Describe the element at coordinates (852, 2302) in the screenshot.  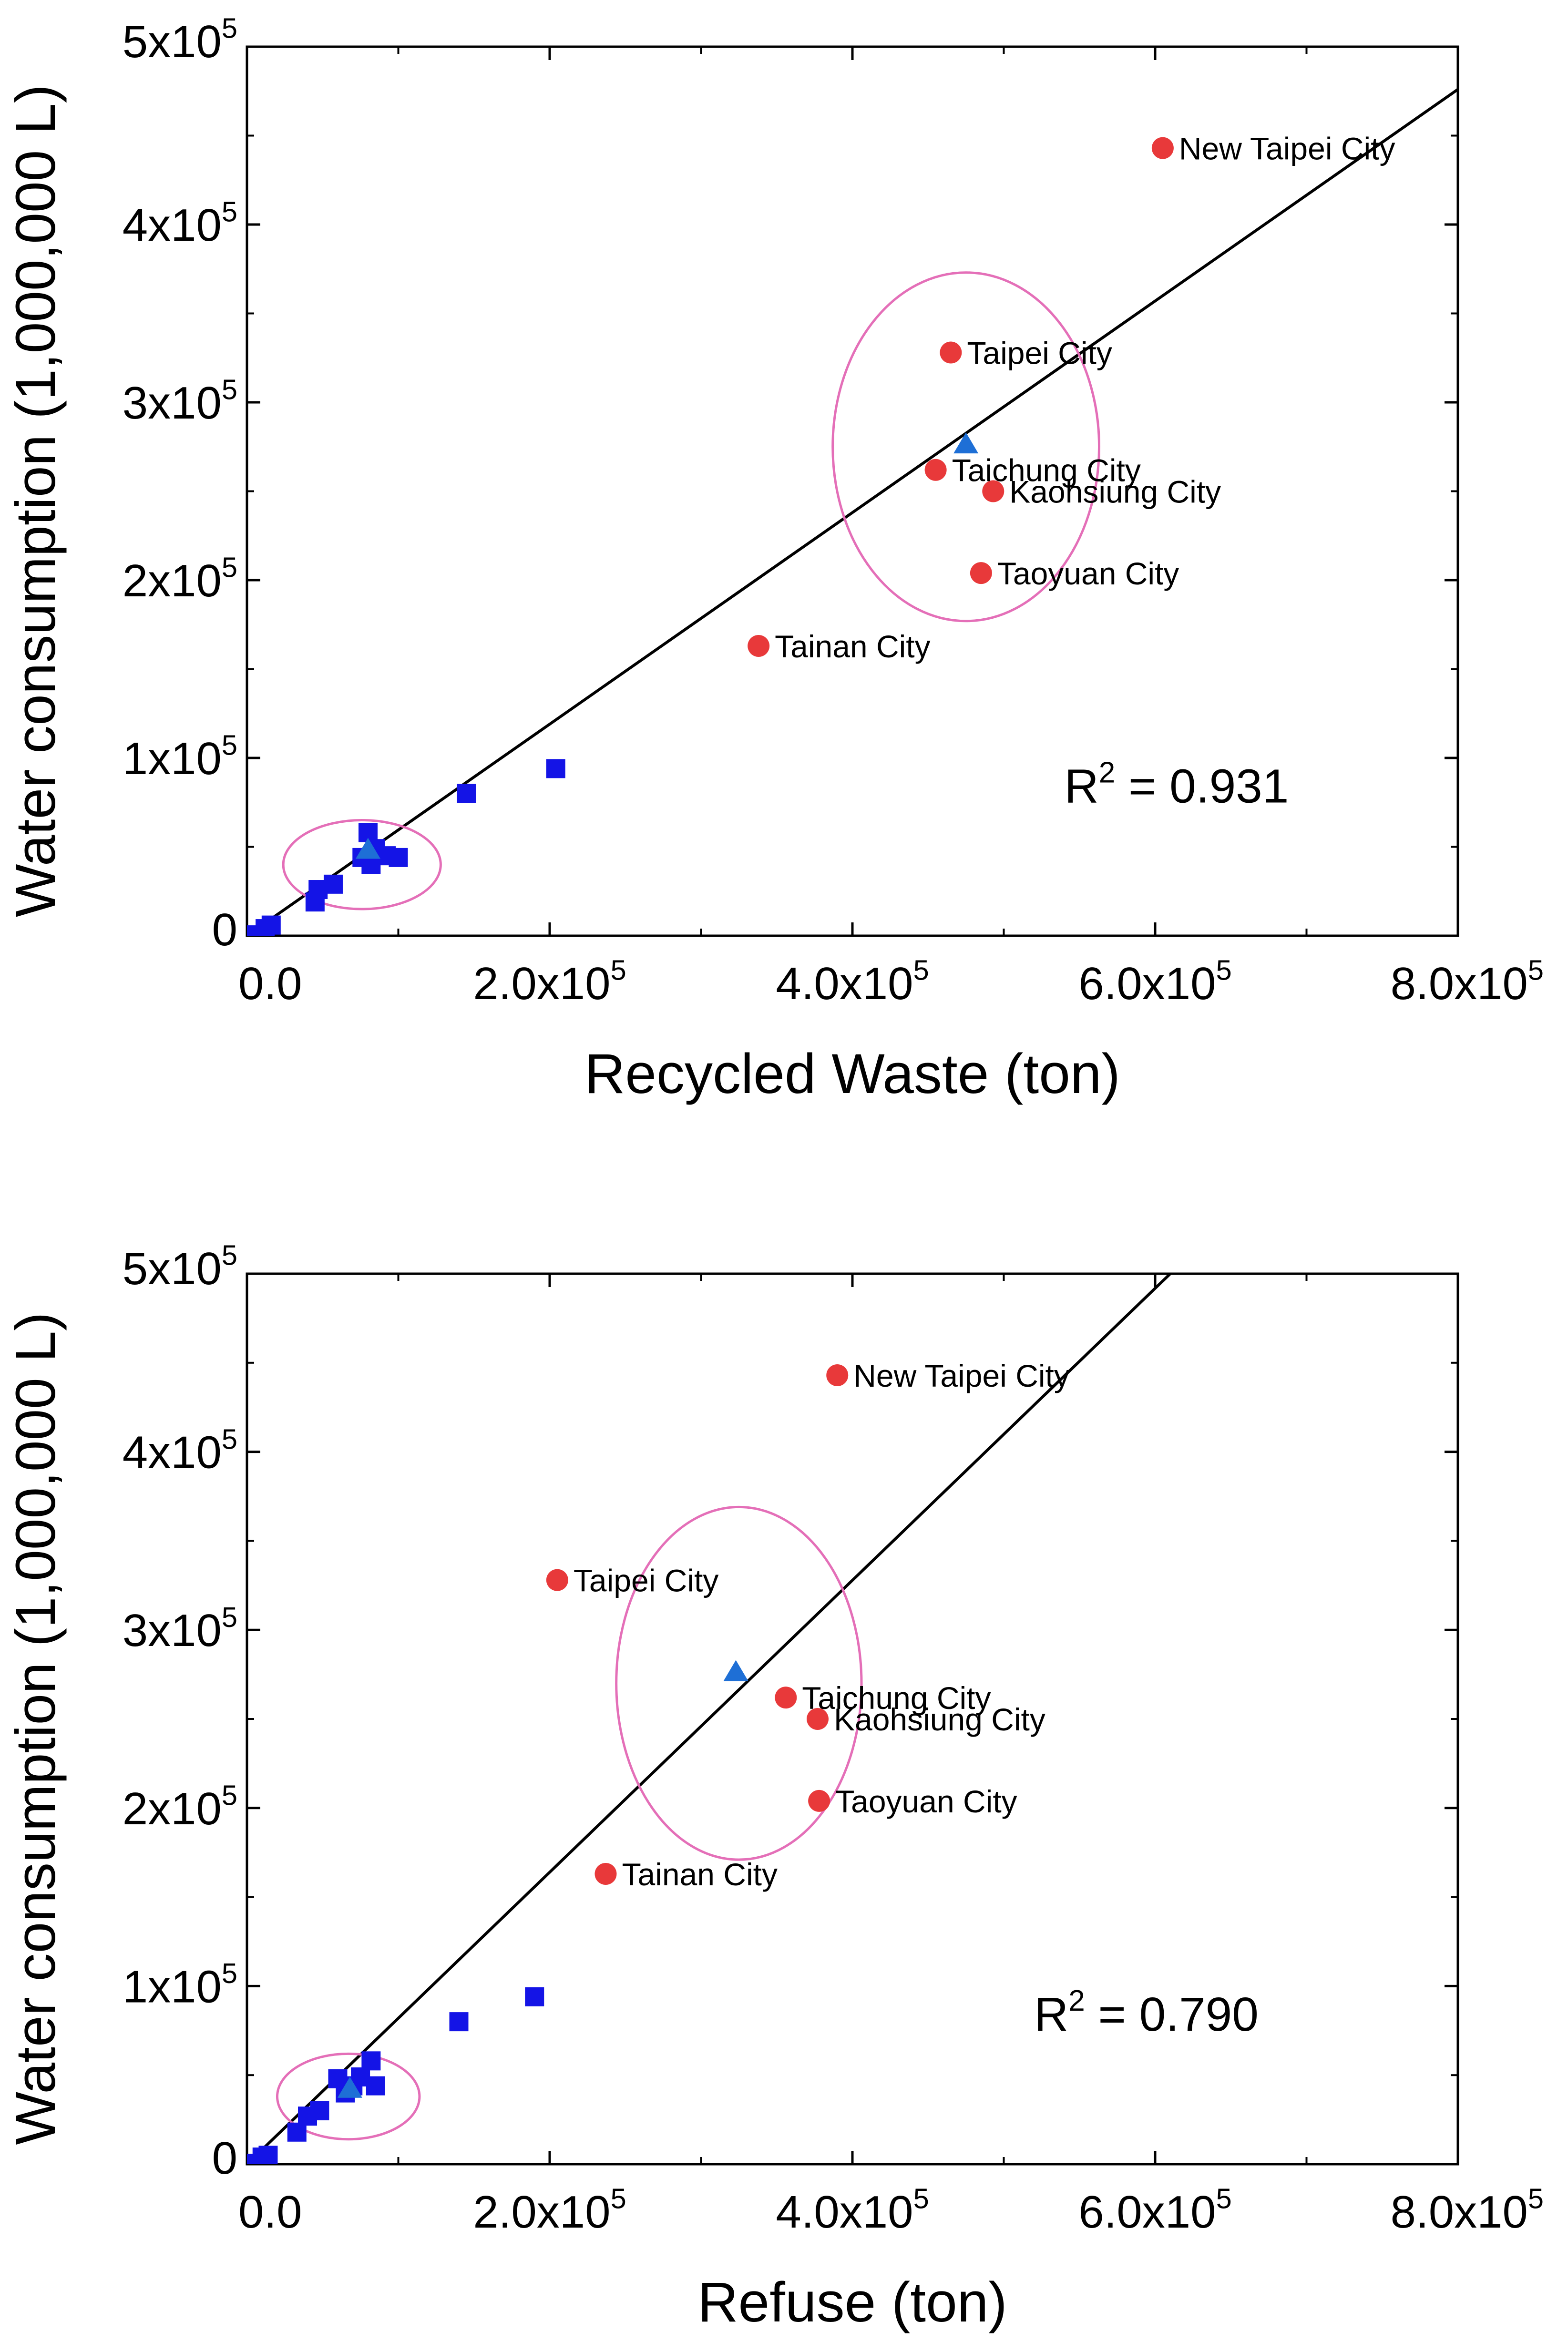
I see `x-axis-title: Refuse (ton)` at that location.